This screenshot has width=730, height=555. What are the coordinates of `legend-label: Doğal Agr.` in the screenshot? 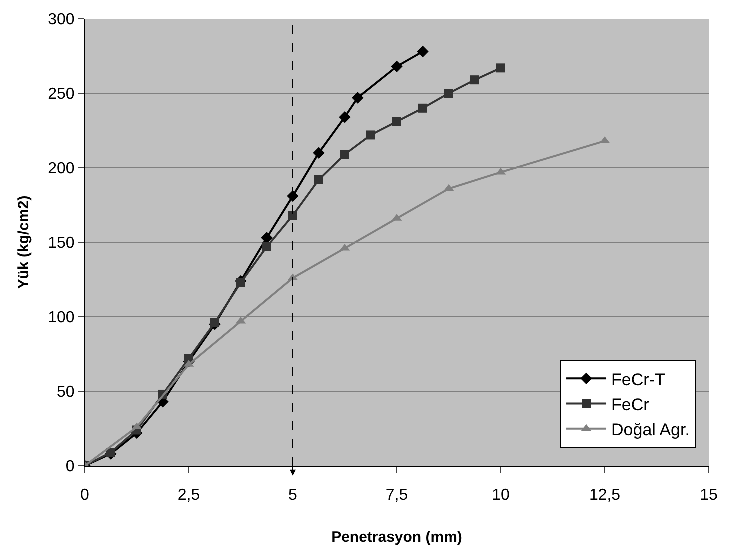 It's located at (651, 430).